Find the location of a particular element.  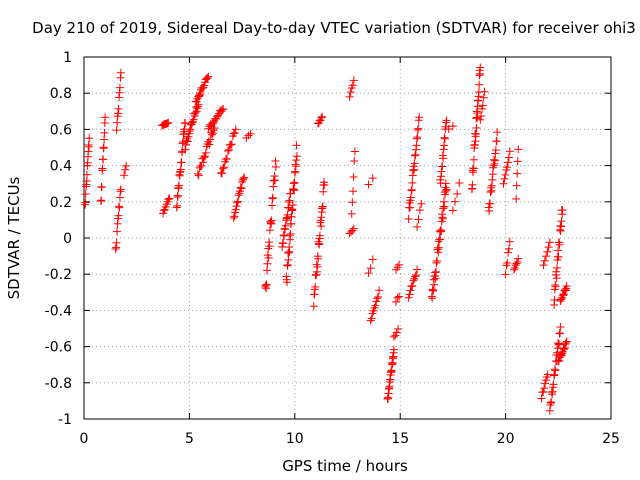

y-tick-label: 0.6 is located at coordinates (61, 130).